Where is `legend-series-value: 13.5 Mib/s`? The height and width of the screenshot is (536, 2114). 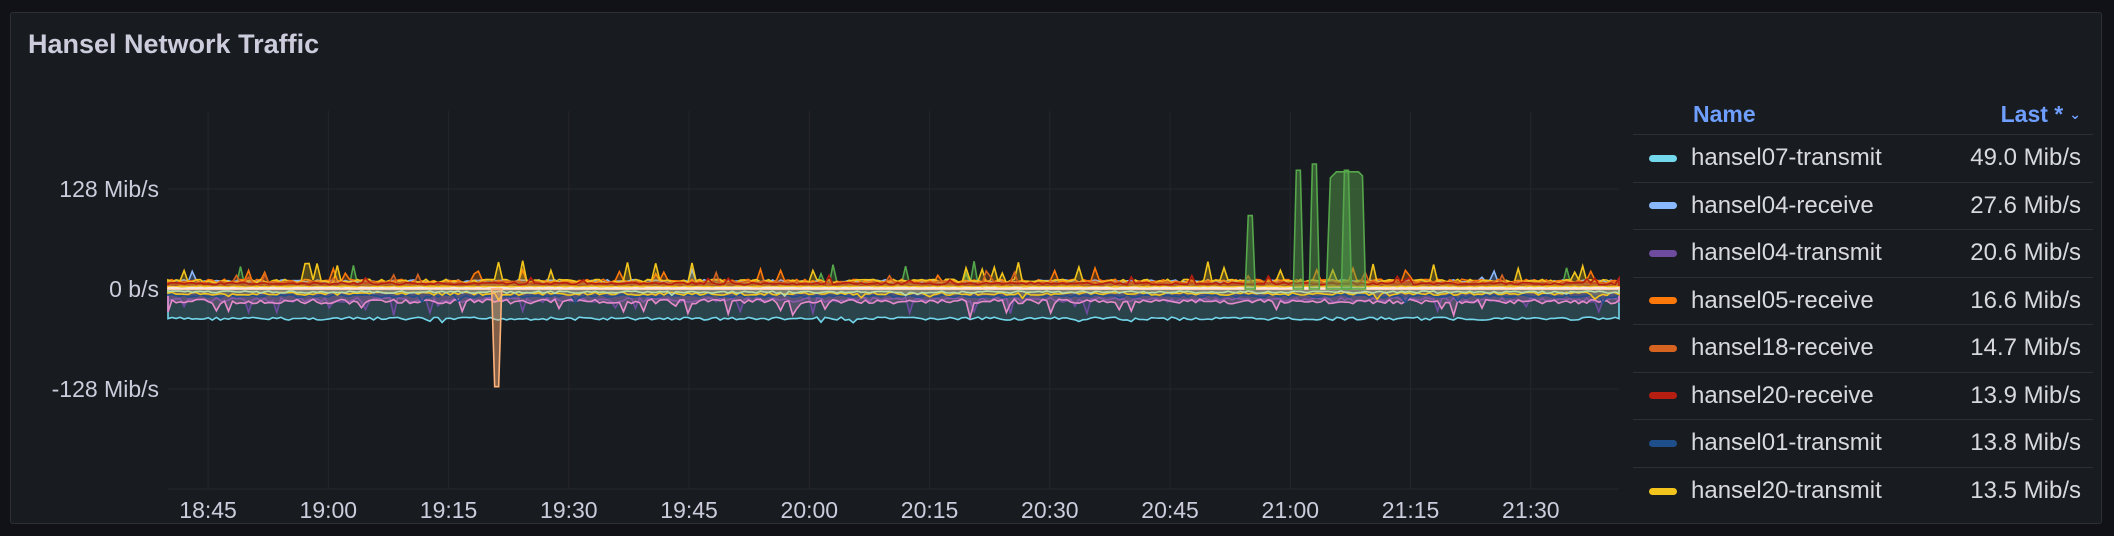 legend-series-value: 13.5 Mib/s is located at coordinates (2025, 491).